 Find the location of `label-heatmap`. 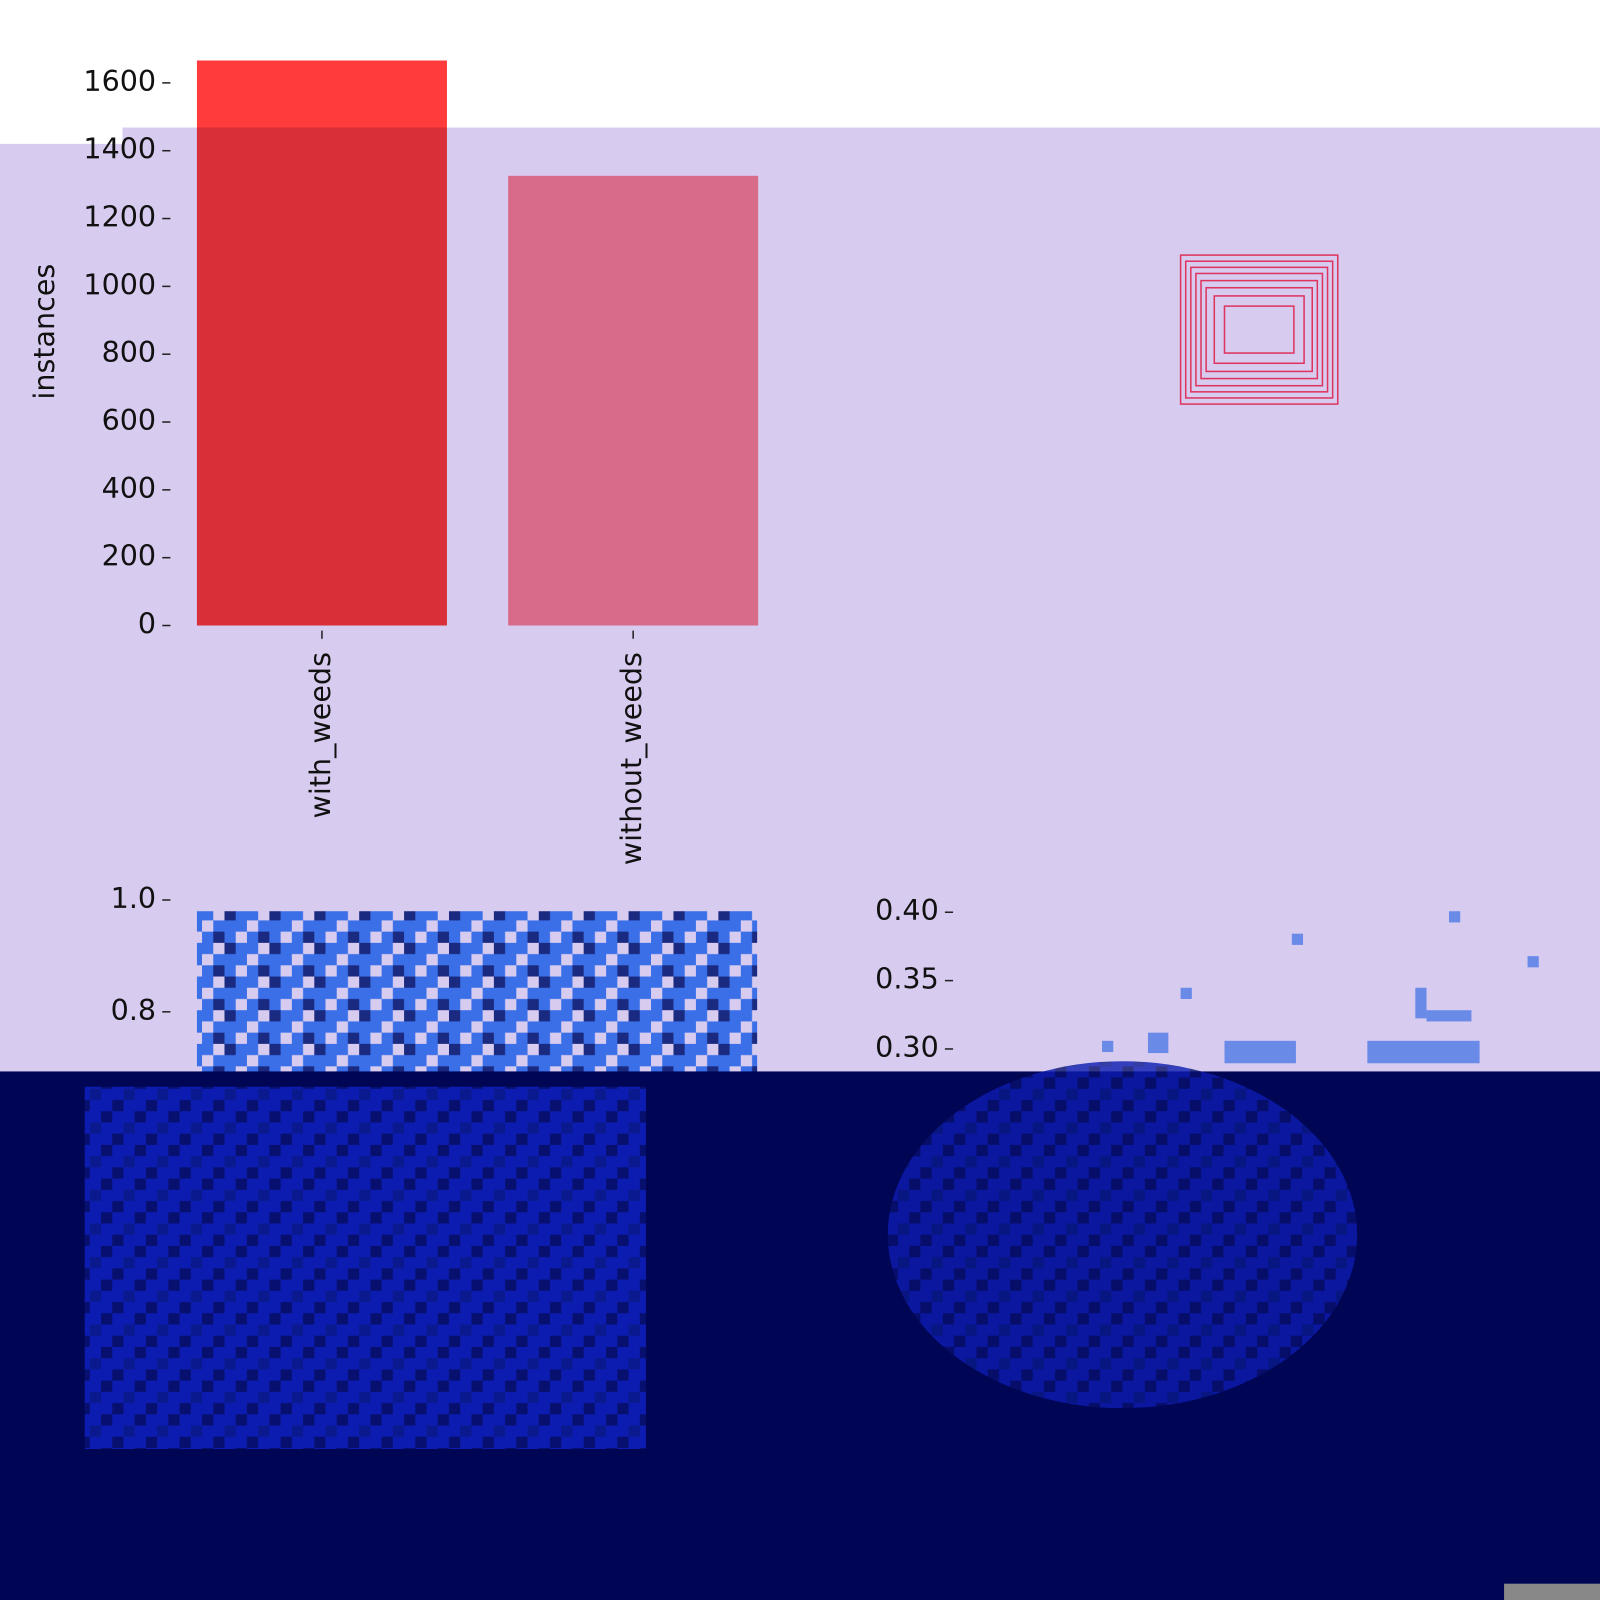

label-heatmap is located at coordinates (477, 999).